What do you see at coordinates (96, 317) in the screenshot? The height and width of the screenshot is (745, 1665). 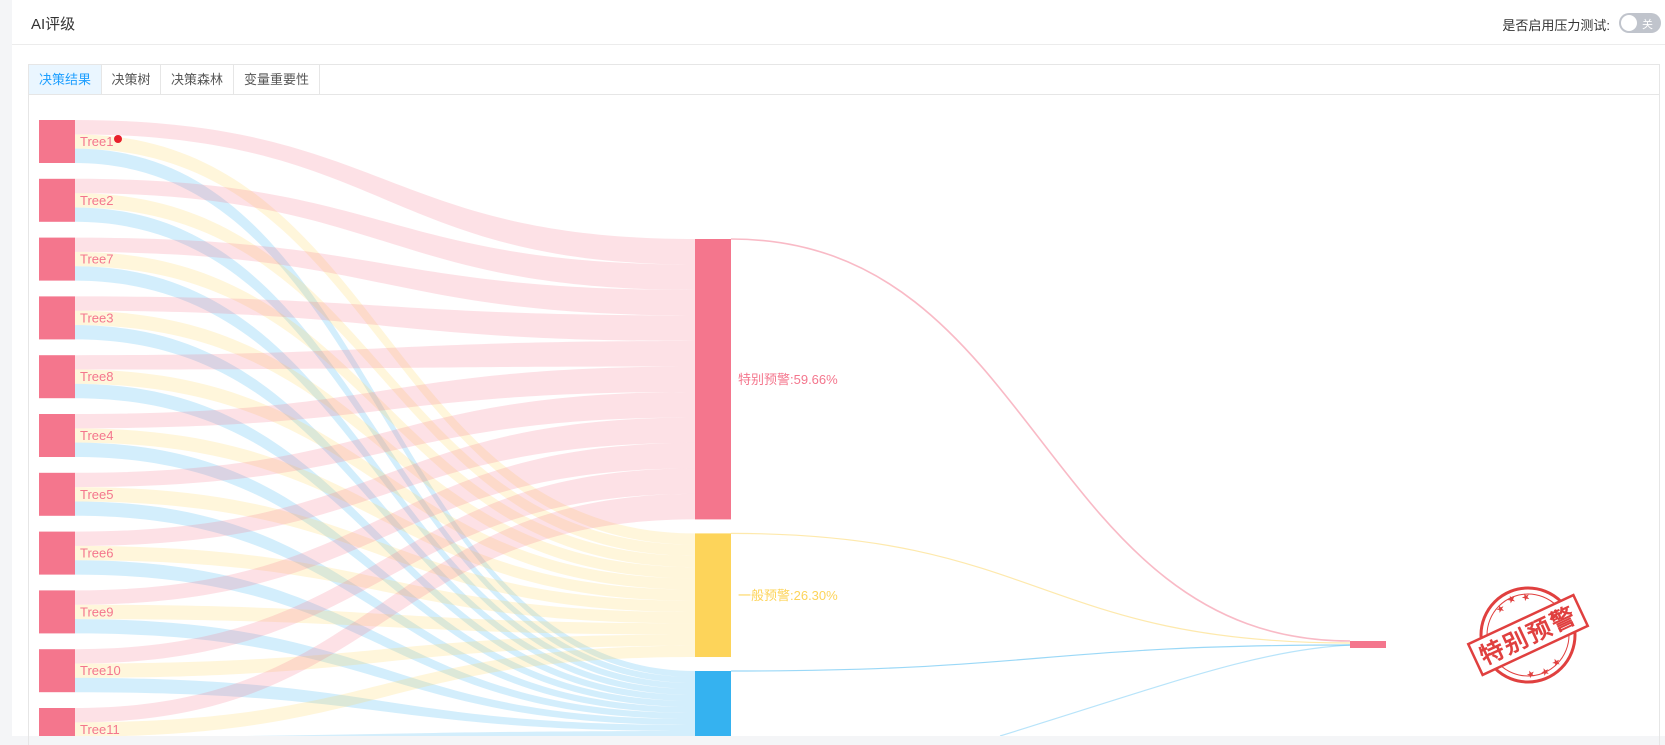 I see `source-node-label: Tree3` at bounding box center [96, 317].